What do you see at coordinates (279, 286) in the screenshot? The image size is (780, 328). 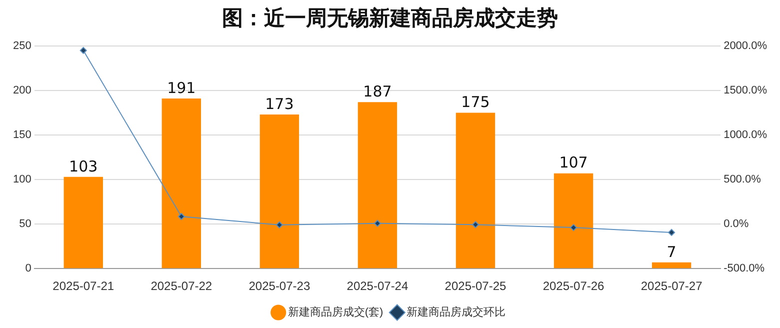 I see `x-tick-label: 2025-07-23` at bounding box center [279, 286].